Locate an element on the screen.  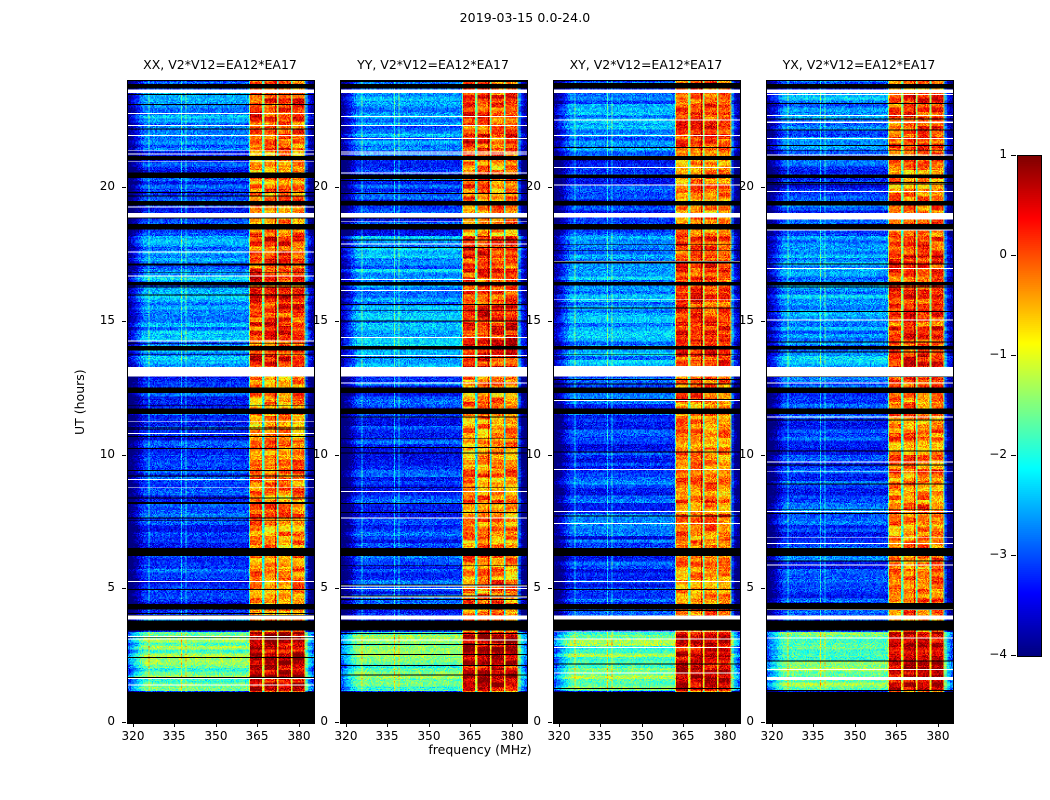
y-axis-label: UT (hours) is located at coordinates (79, 402).